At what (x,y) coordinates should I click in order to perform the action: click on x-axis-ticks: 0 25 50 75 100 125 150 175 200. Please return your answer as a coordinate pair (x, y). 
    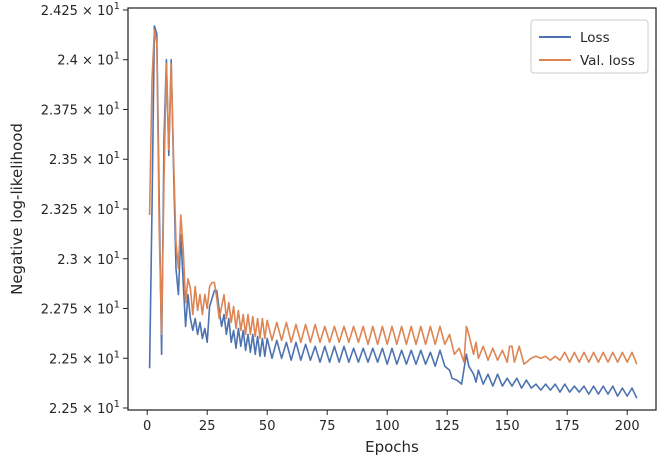
    Looking at the image, I should click on (391, 422).